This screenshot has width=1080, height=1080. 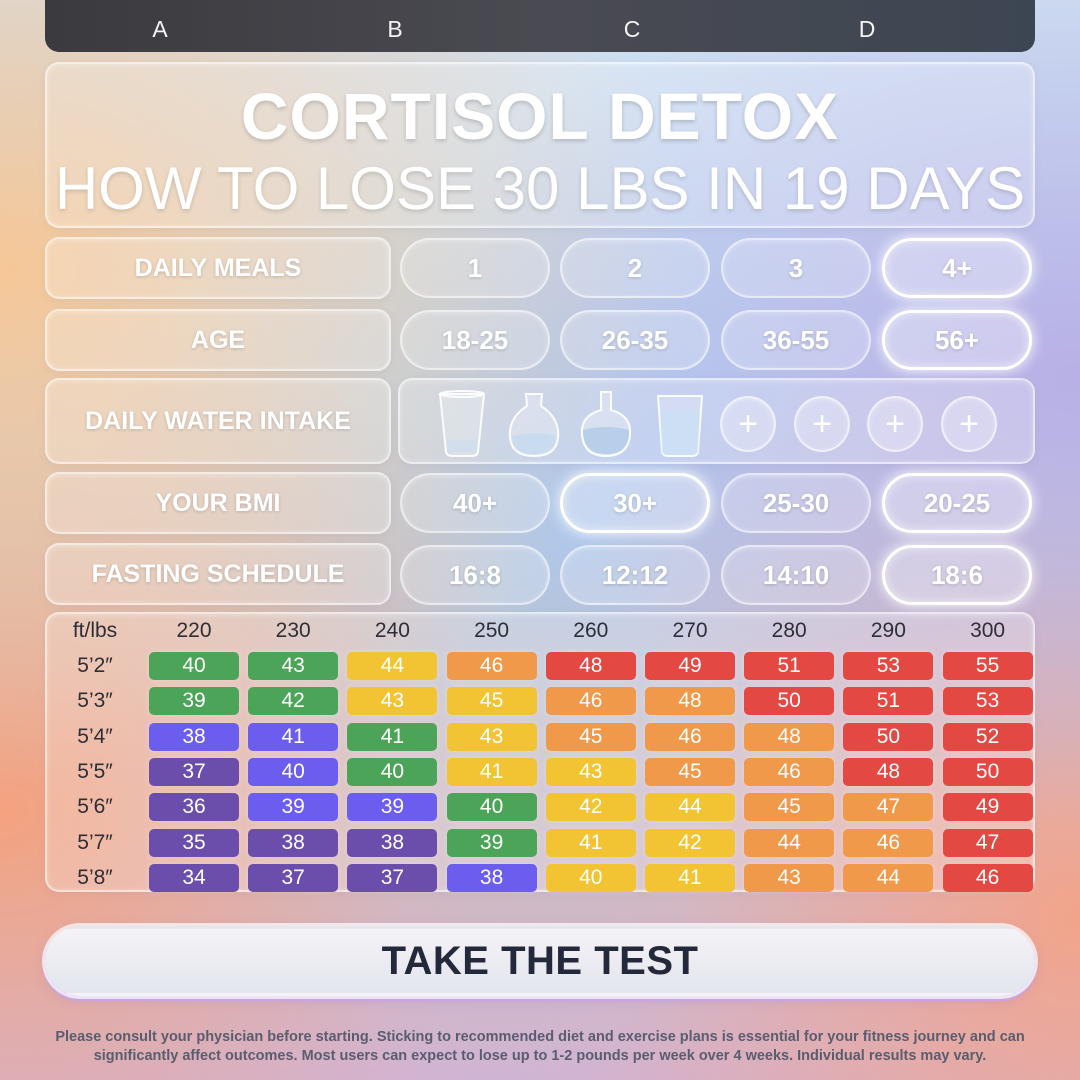 I want to click on weight-header: 220, so click(x=194, y=630).